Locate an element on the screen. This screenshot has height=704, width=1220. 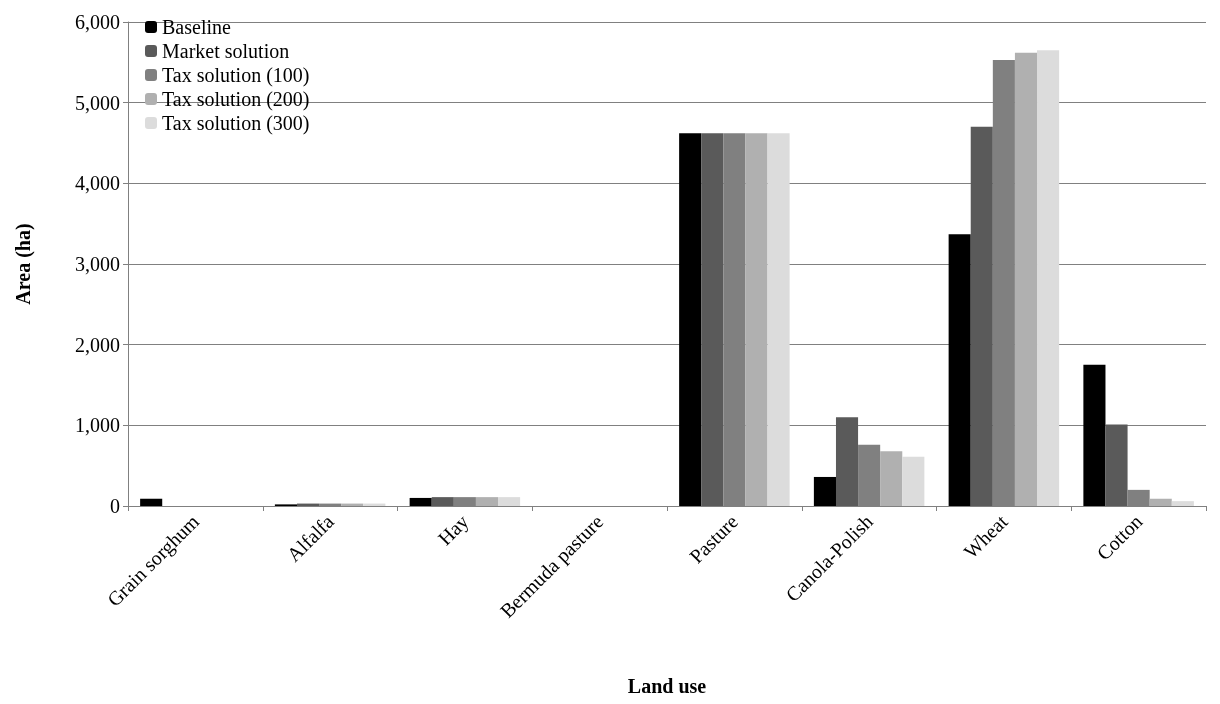
y-tick-label: 3,000 is located at coordinates (97, 264).